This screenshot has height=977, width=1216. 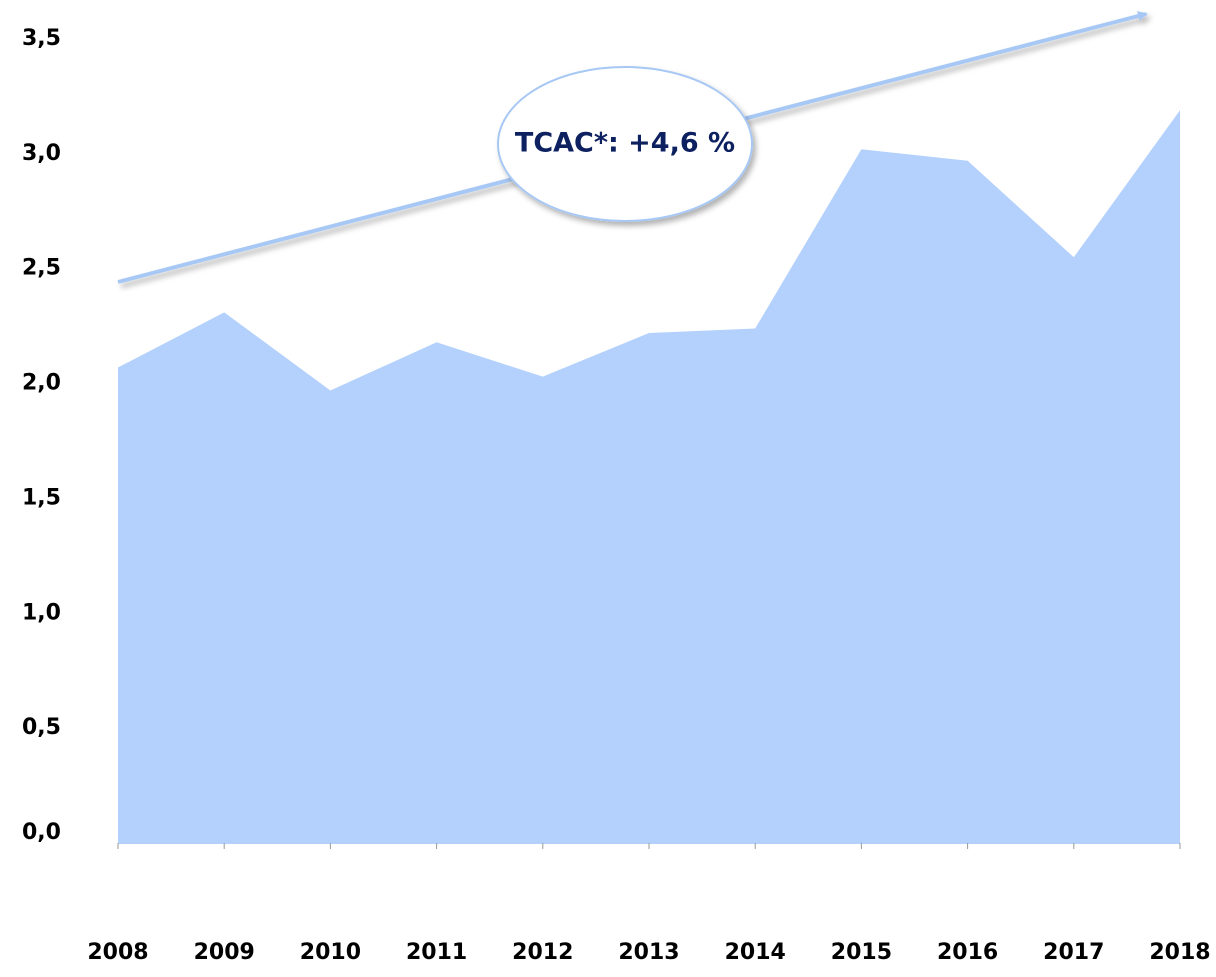 I want to click on y-tick-label: 3,5, so click(x=41, y=38).